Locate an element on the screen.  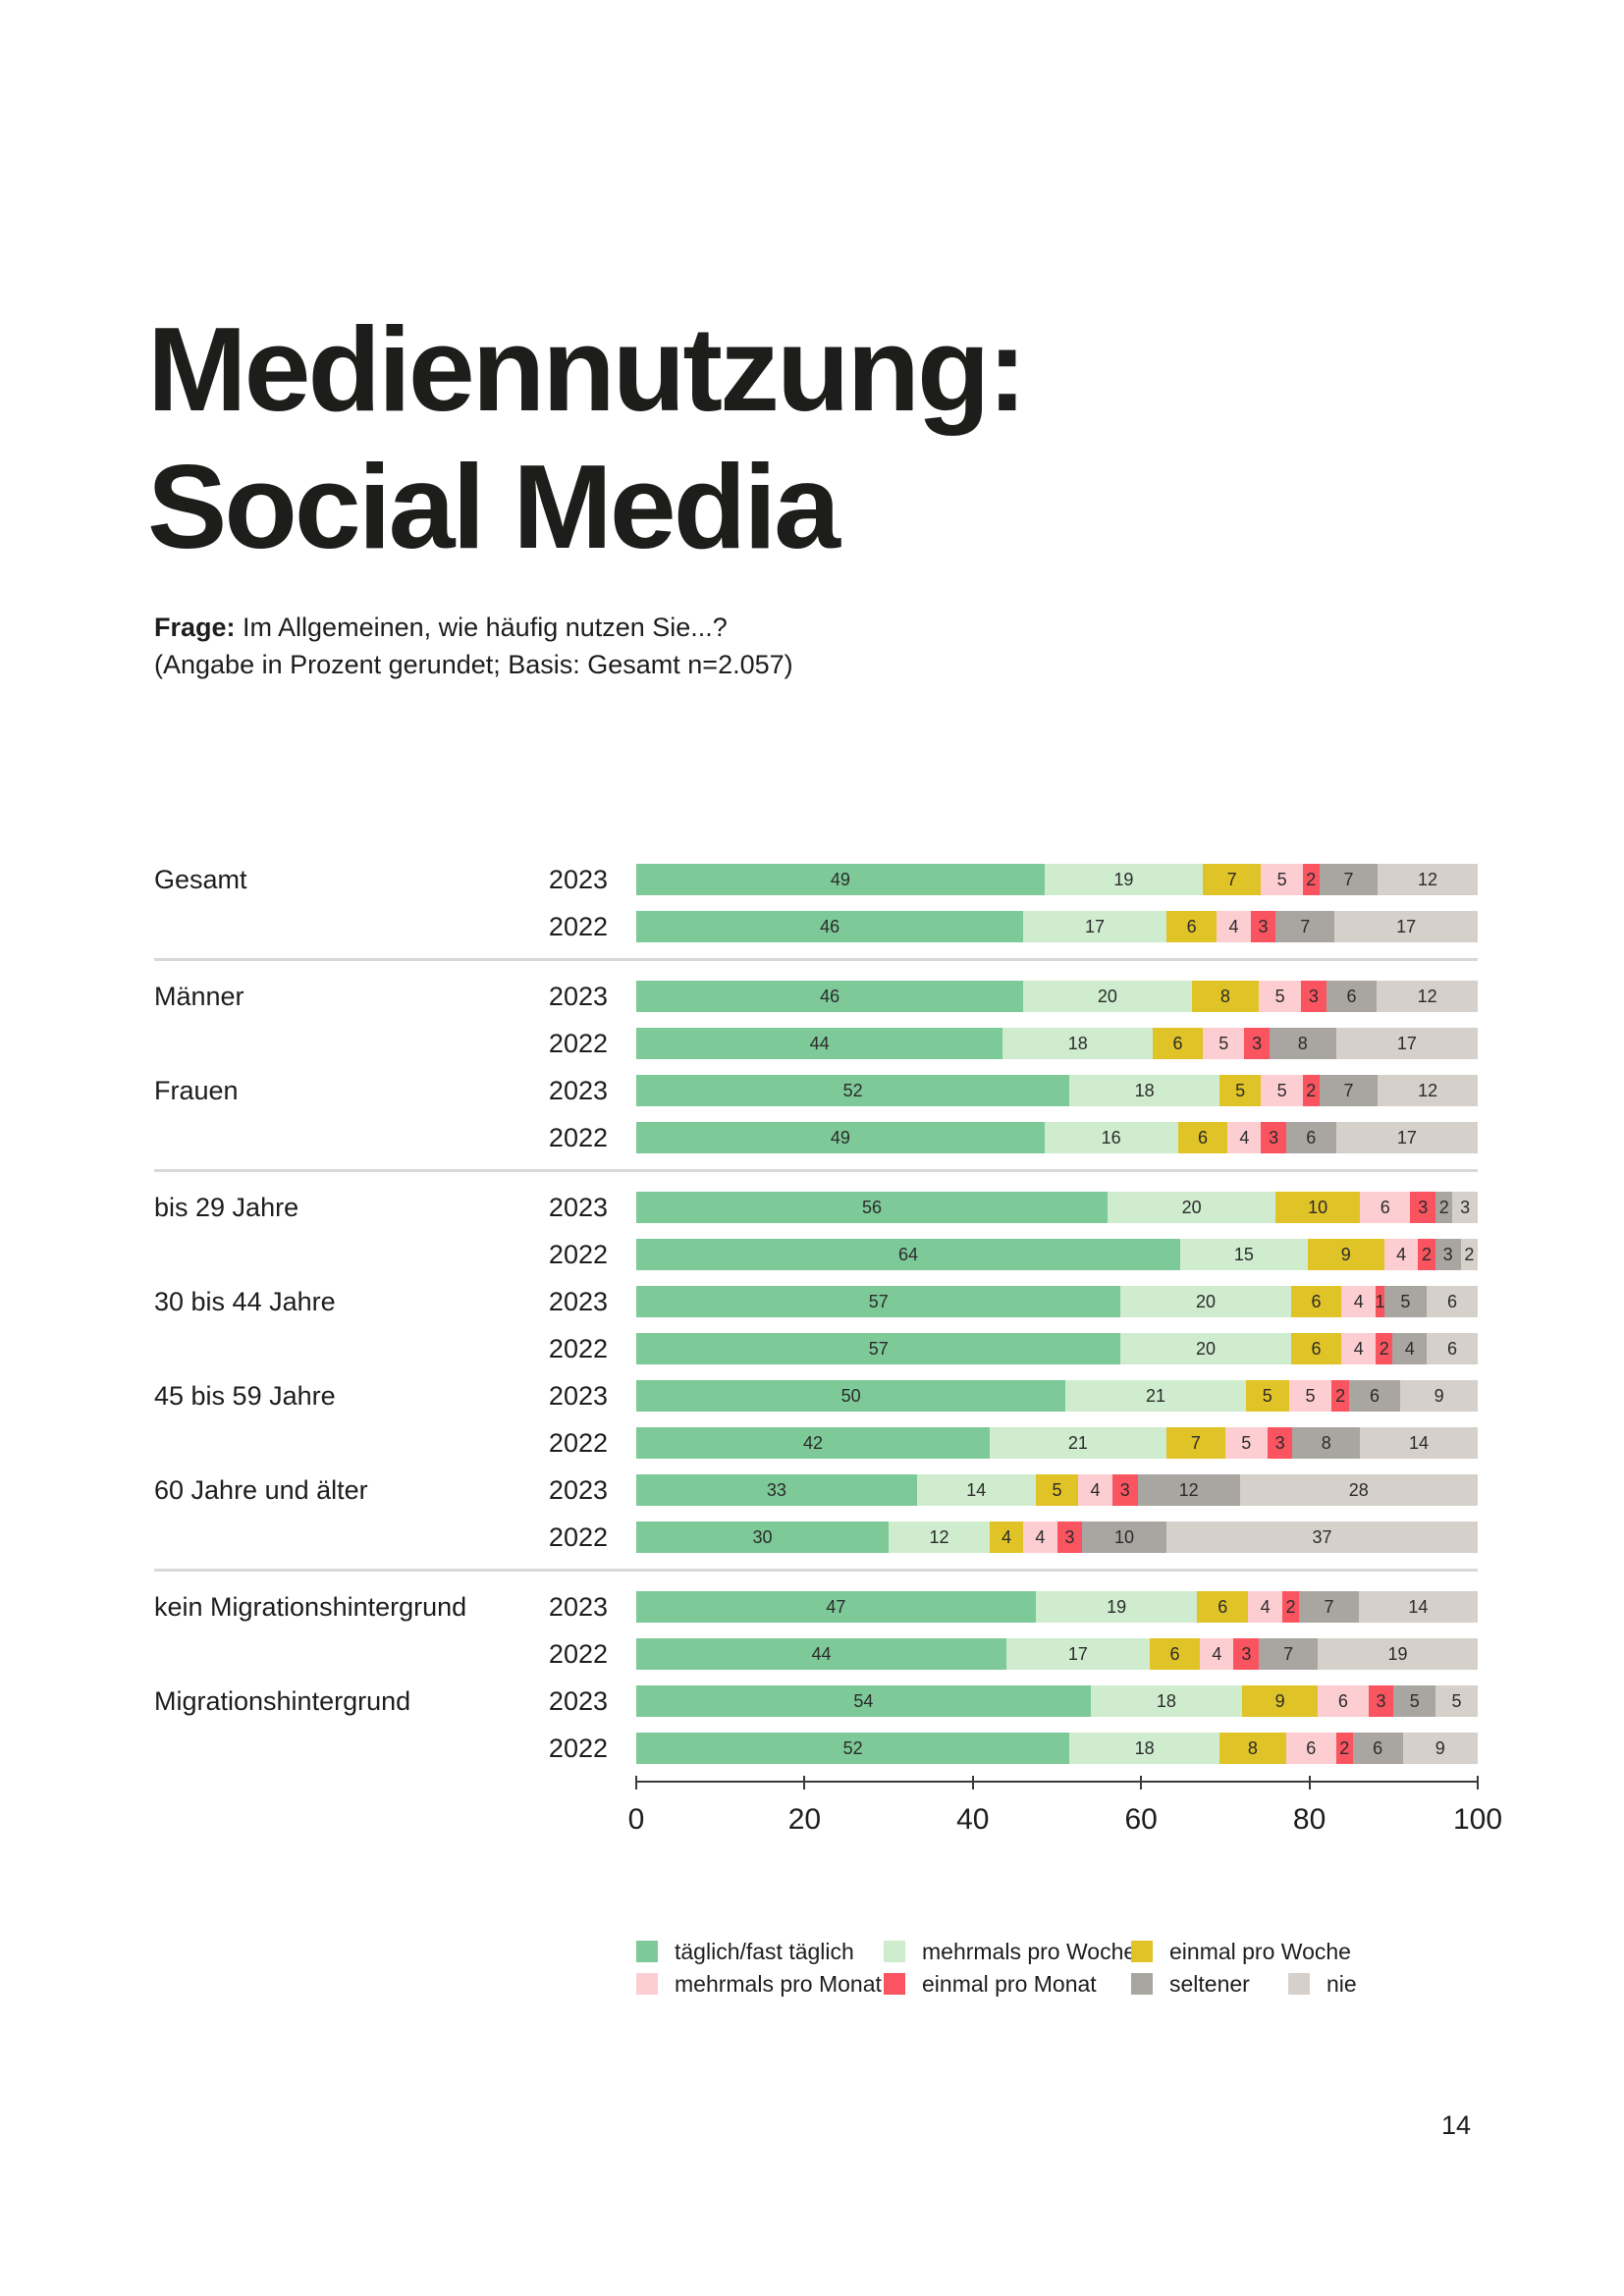
stacked-bar: 47 19 6 4 2 7 14 is located at coordinates (1057, 1607).